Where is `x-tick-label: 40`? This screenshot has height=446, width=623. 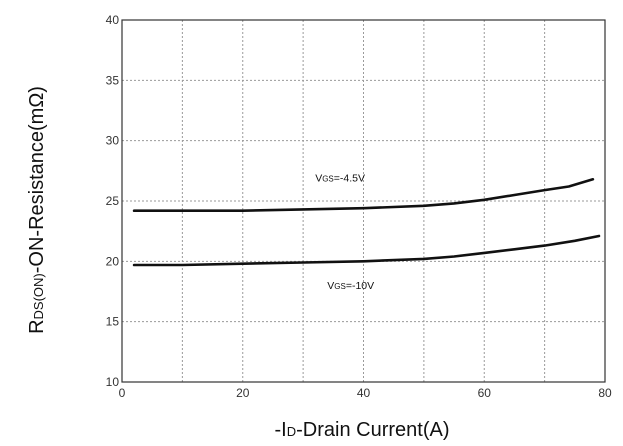 x-tick-label: 40 is located at coordinates (364, 393).